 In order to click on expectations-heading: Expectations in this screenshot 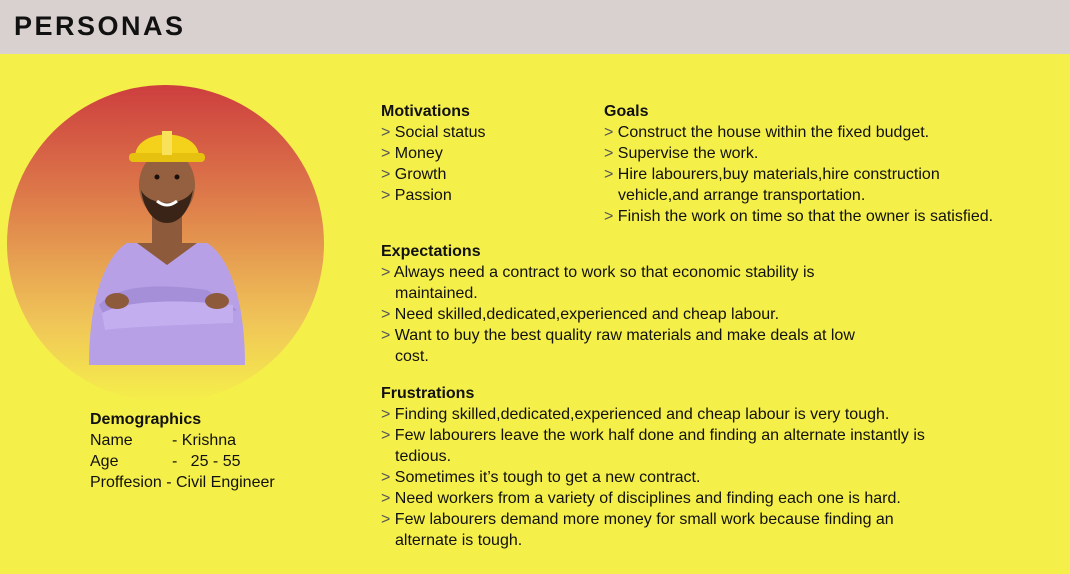, I will do `click(431, 251)`.